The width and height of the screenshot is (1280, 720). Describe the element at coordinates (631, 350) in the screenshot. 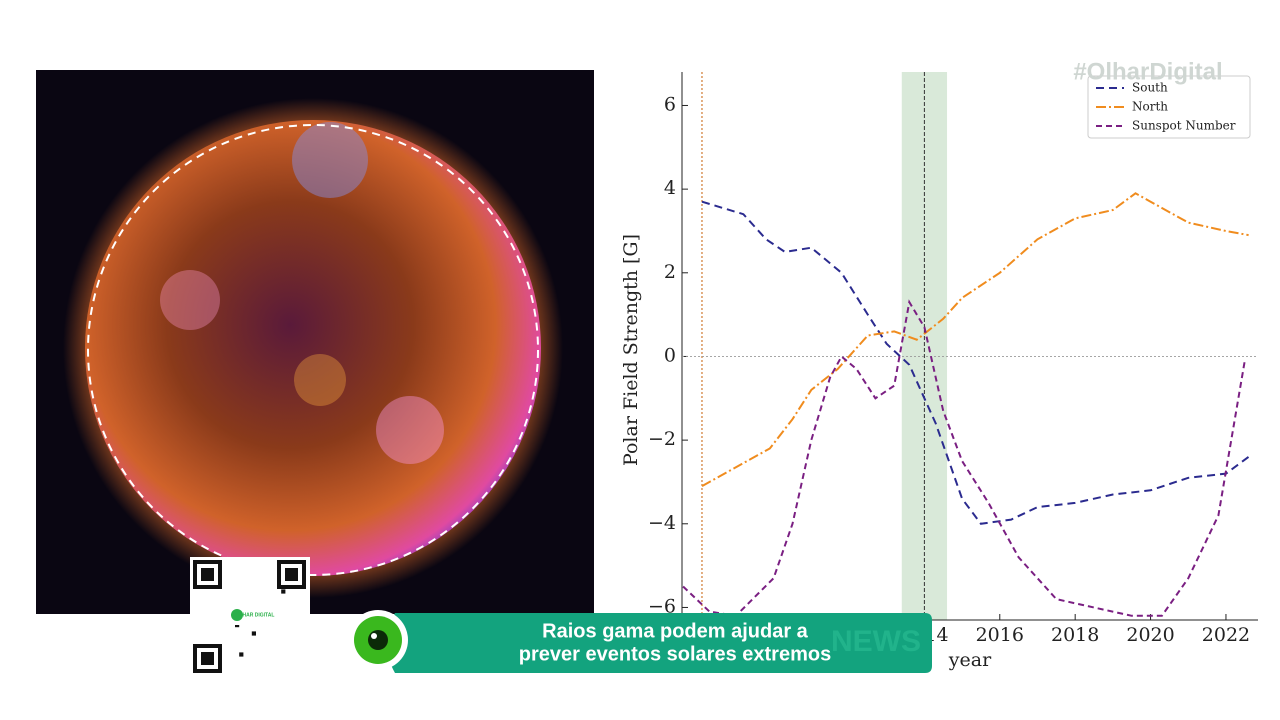

I see `y-axis-label: Polar Field Strength [G]` at that location.